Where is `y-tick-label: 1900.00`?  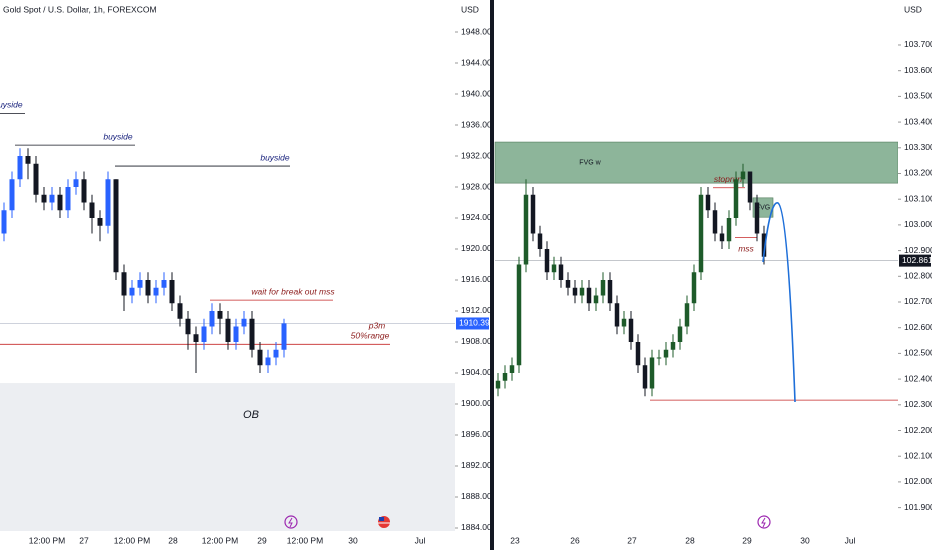
y-tick-label: 1900.00 is located at coordinates (476, 403).